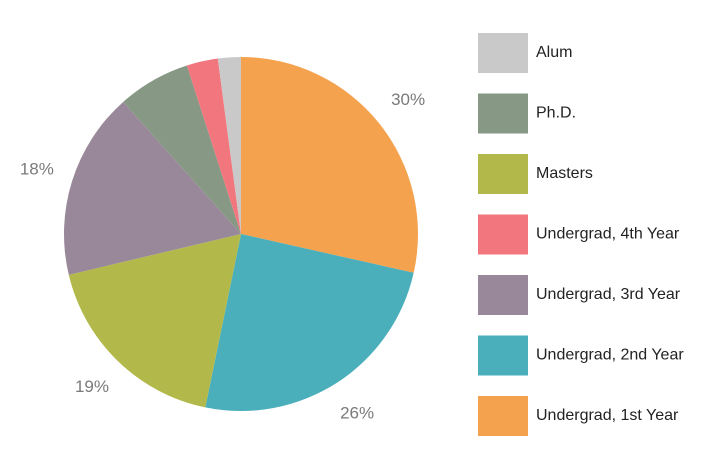 This screenshot has height=465, width=726. I want to click on slice-ph-d, so click(182, 149).